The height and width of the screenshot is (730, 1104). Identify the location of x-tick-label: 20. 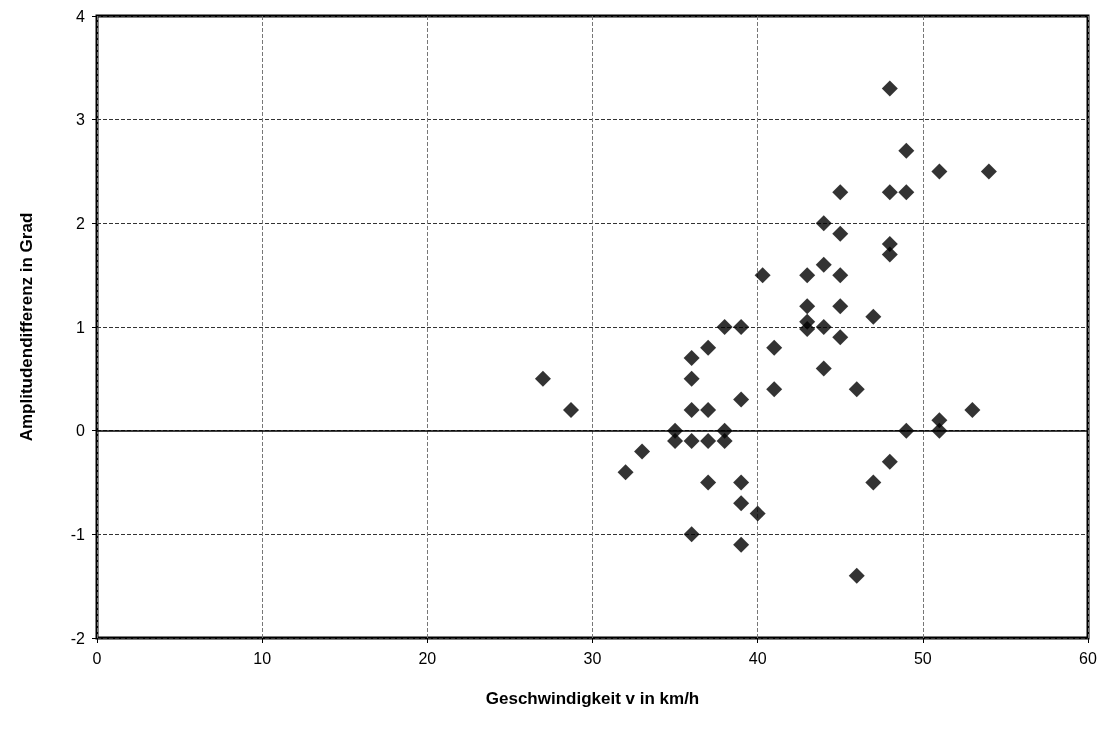
(427, 658).